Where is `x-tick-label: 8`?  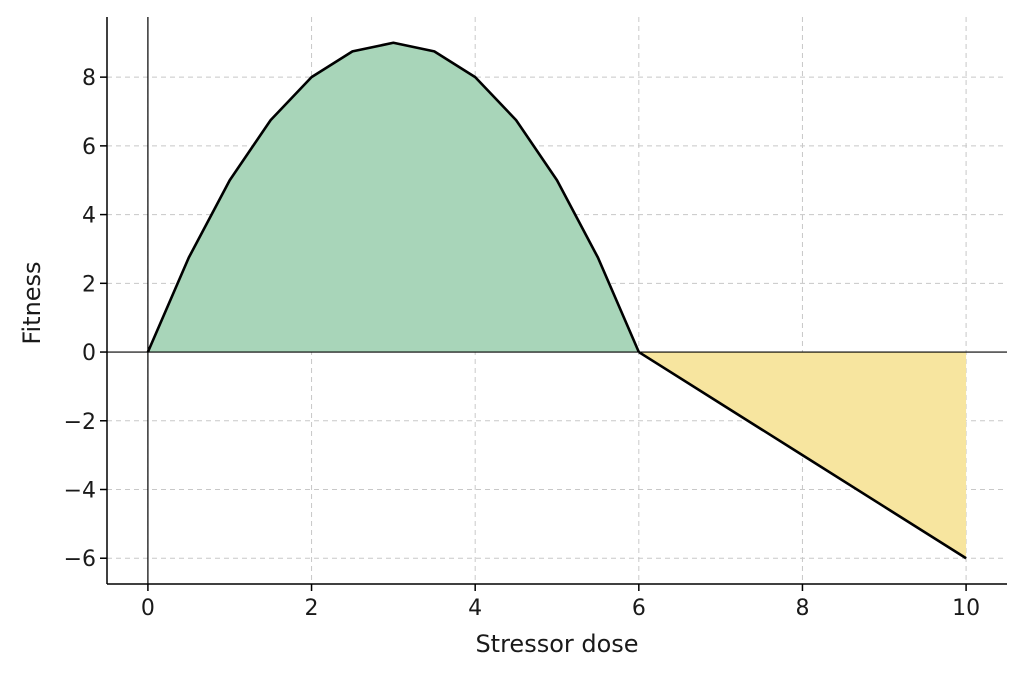 x-tick-label: 8 is located at coordinates (802, 608).